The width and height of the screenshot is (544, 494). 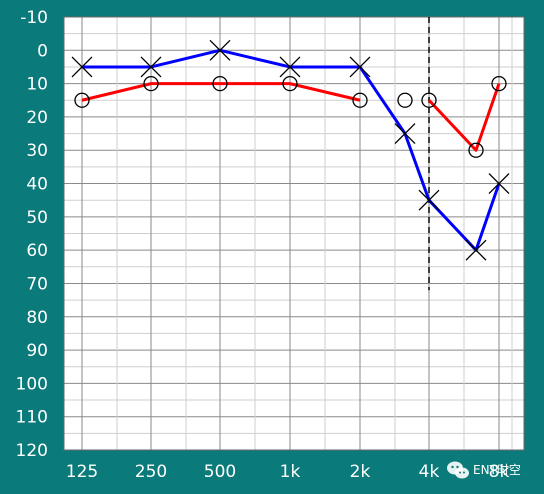 What do you see at coordinates (37, 151) in the screenshot?
I see `y-tick-label: 30` at bounding box center [37, 151].